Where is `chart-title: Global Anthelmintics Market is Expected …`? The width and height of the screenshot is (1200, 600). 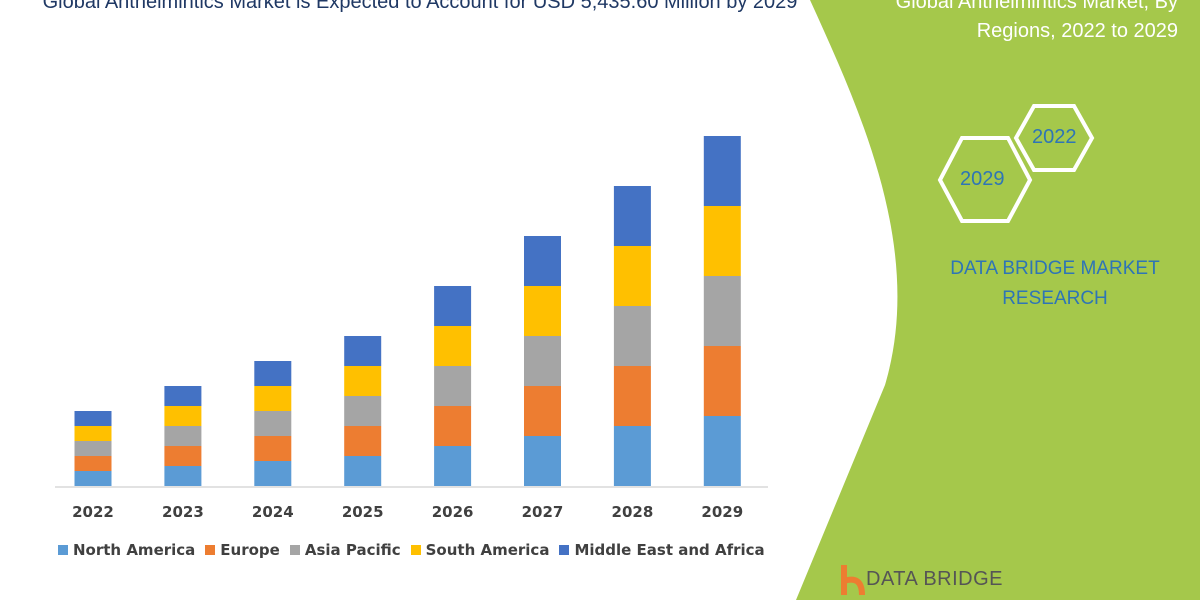 chart-title: Global Anthelmintics Market is Expected … is located at coordinates (420, 6).